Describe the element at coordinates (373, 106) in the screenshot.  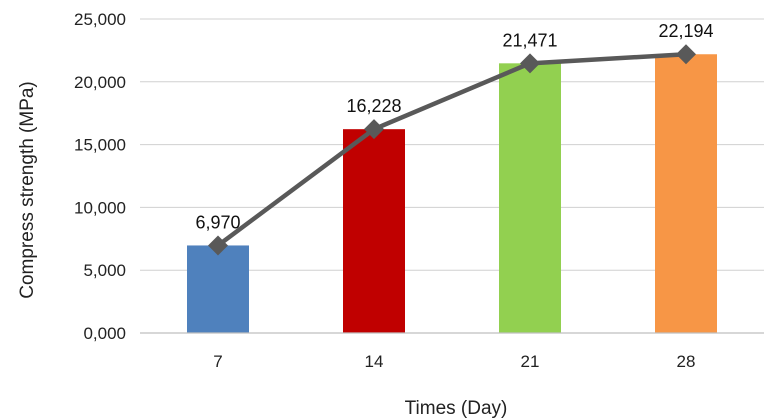
I see `data-label: 16,228` at that location.